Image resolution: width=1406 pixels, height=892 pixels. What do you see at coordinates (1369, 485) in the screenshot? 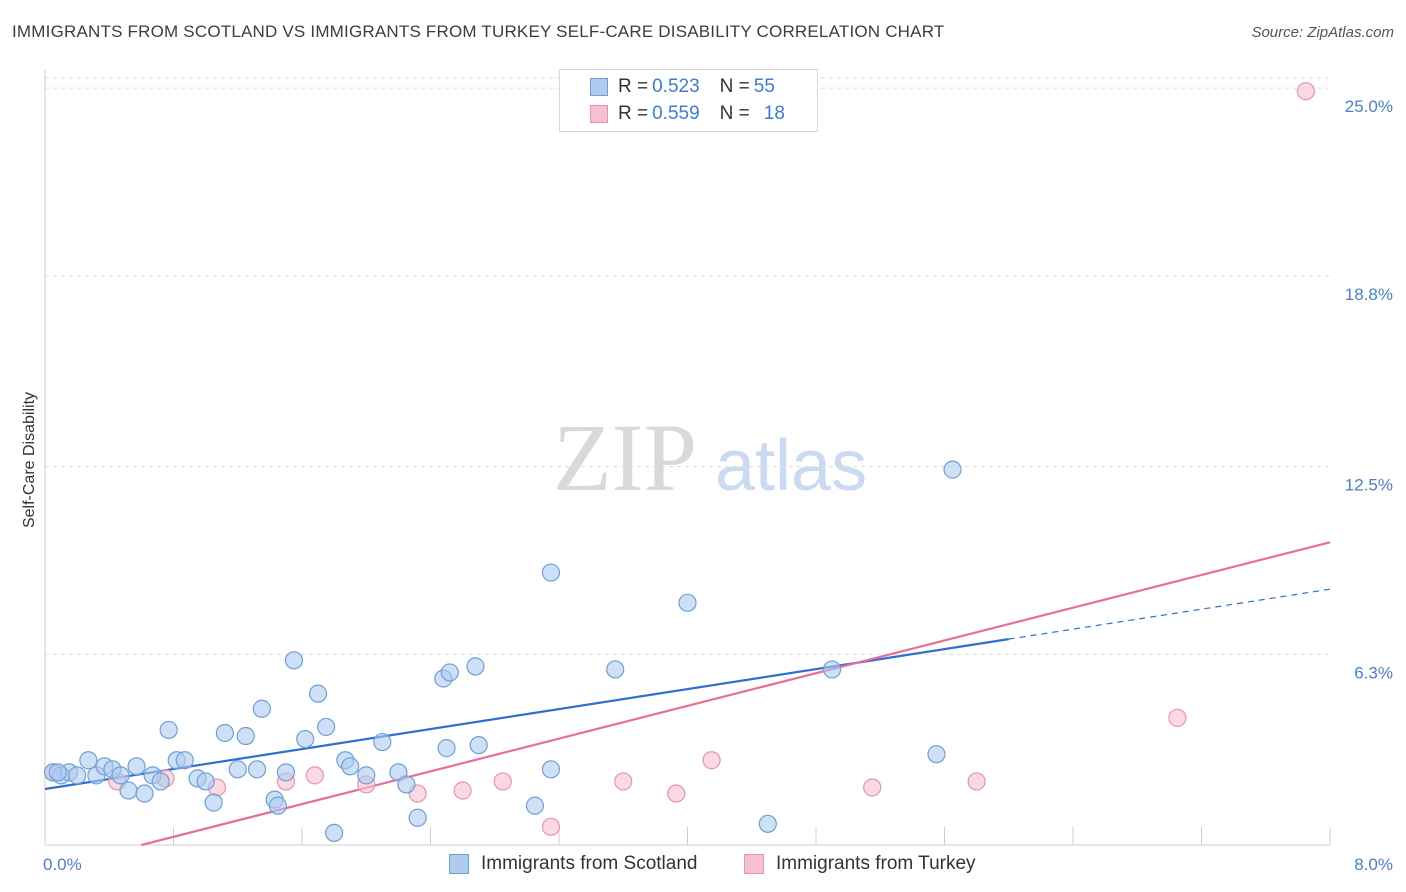
I see `y-tick-label: 12.5%` at bounding box center [1369, 485].